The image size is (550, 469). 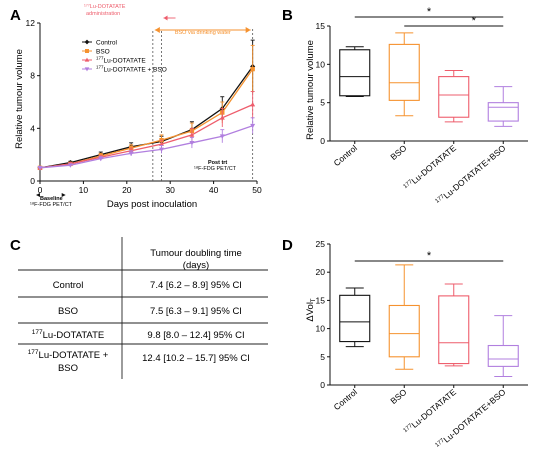 I want to click on table-row-label: BSO, so click(x=68, y=311).